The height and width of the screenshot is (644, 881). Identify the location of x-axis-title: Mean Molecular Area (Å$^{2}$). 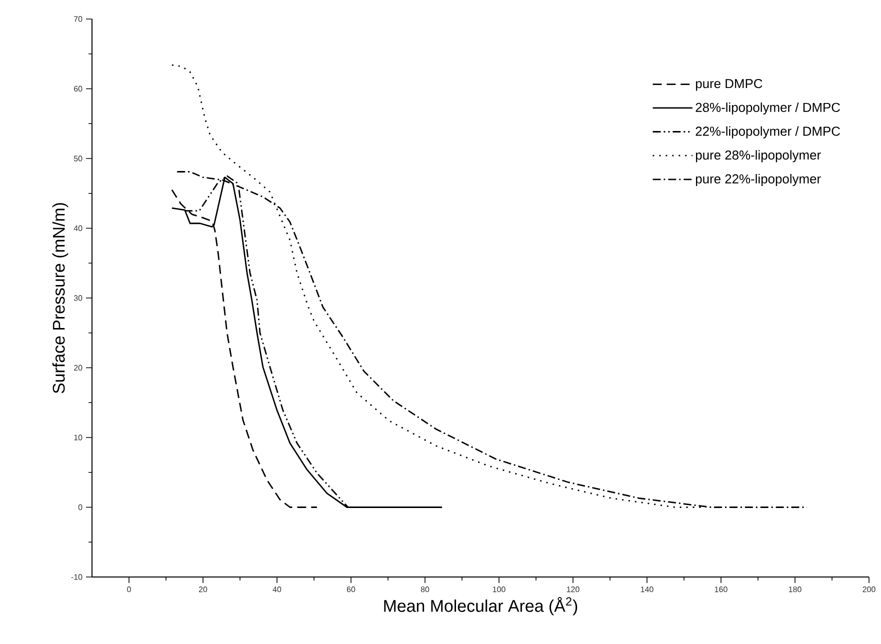
(481, 606).